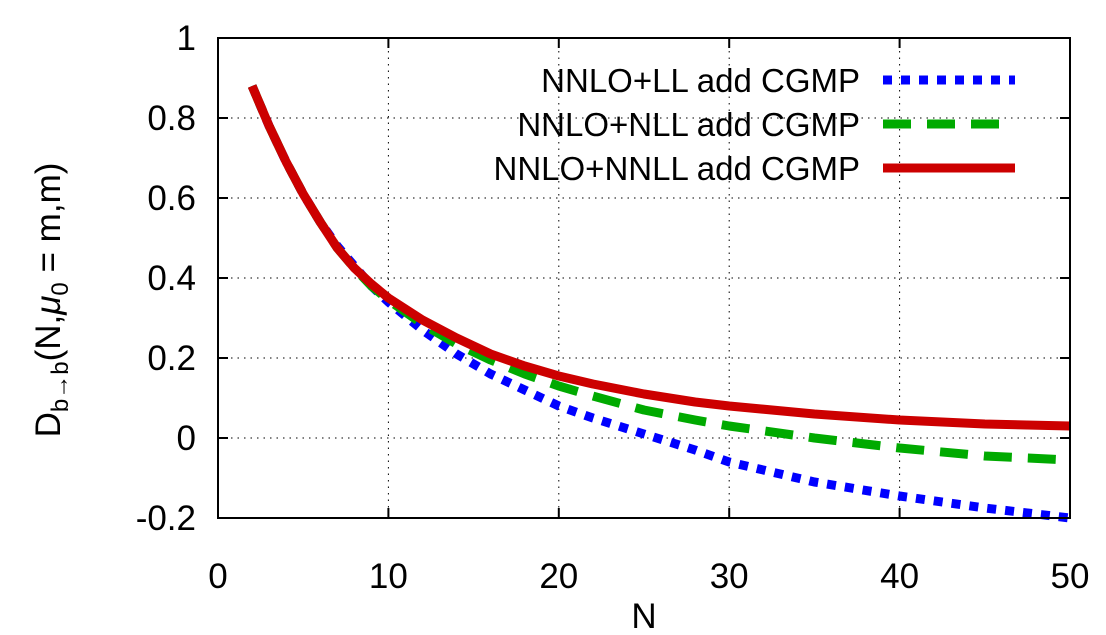 Image resolution: width=1106 pixels, height=635 pixels. I want to click on y-axis-title-args-close: = m,m), so click(48, 223).